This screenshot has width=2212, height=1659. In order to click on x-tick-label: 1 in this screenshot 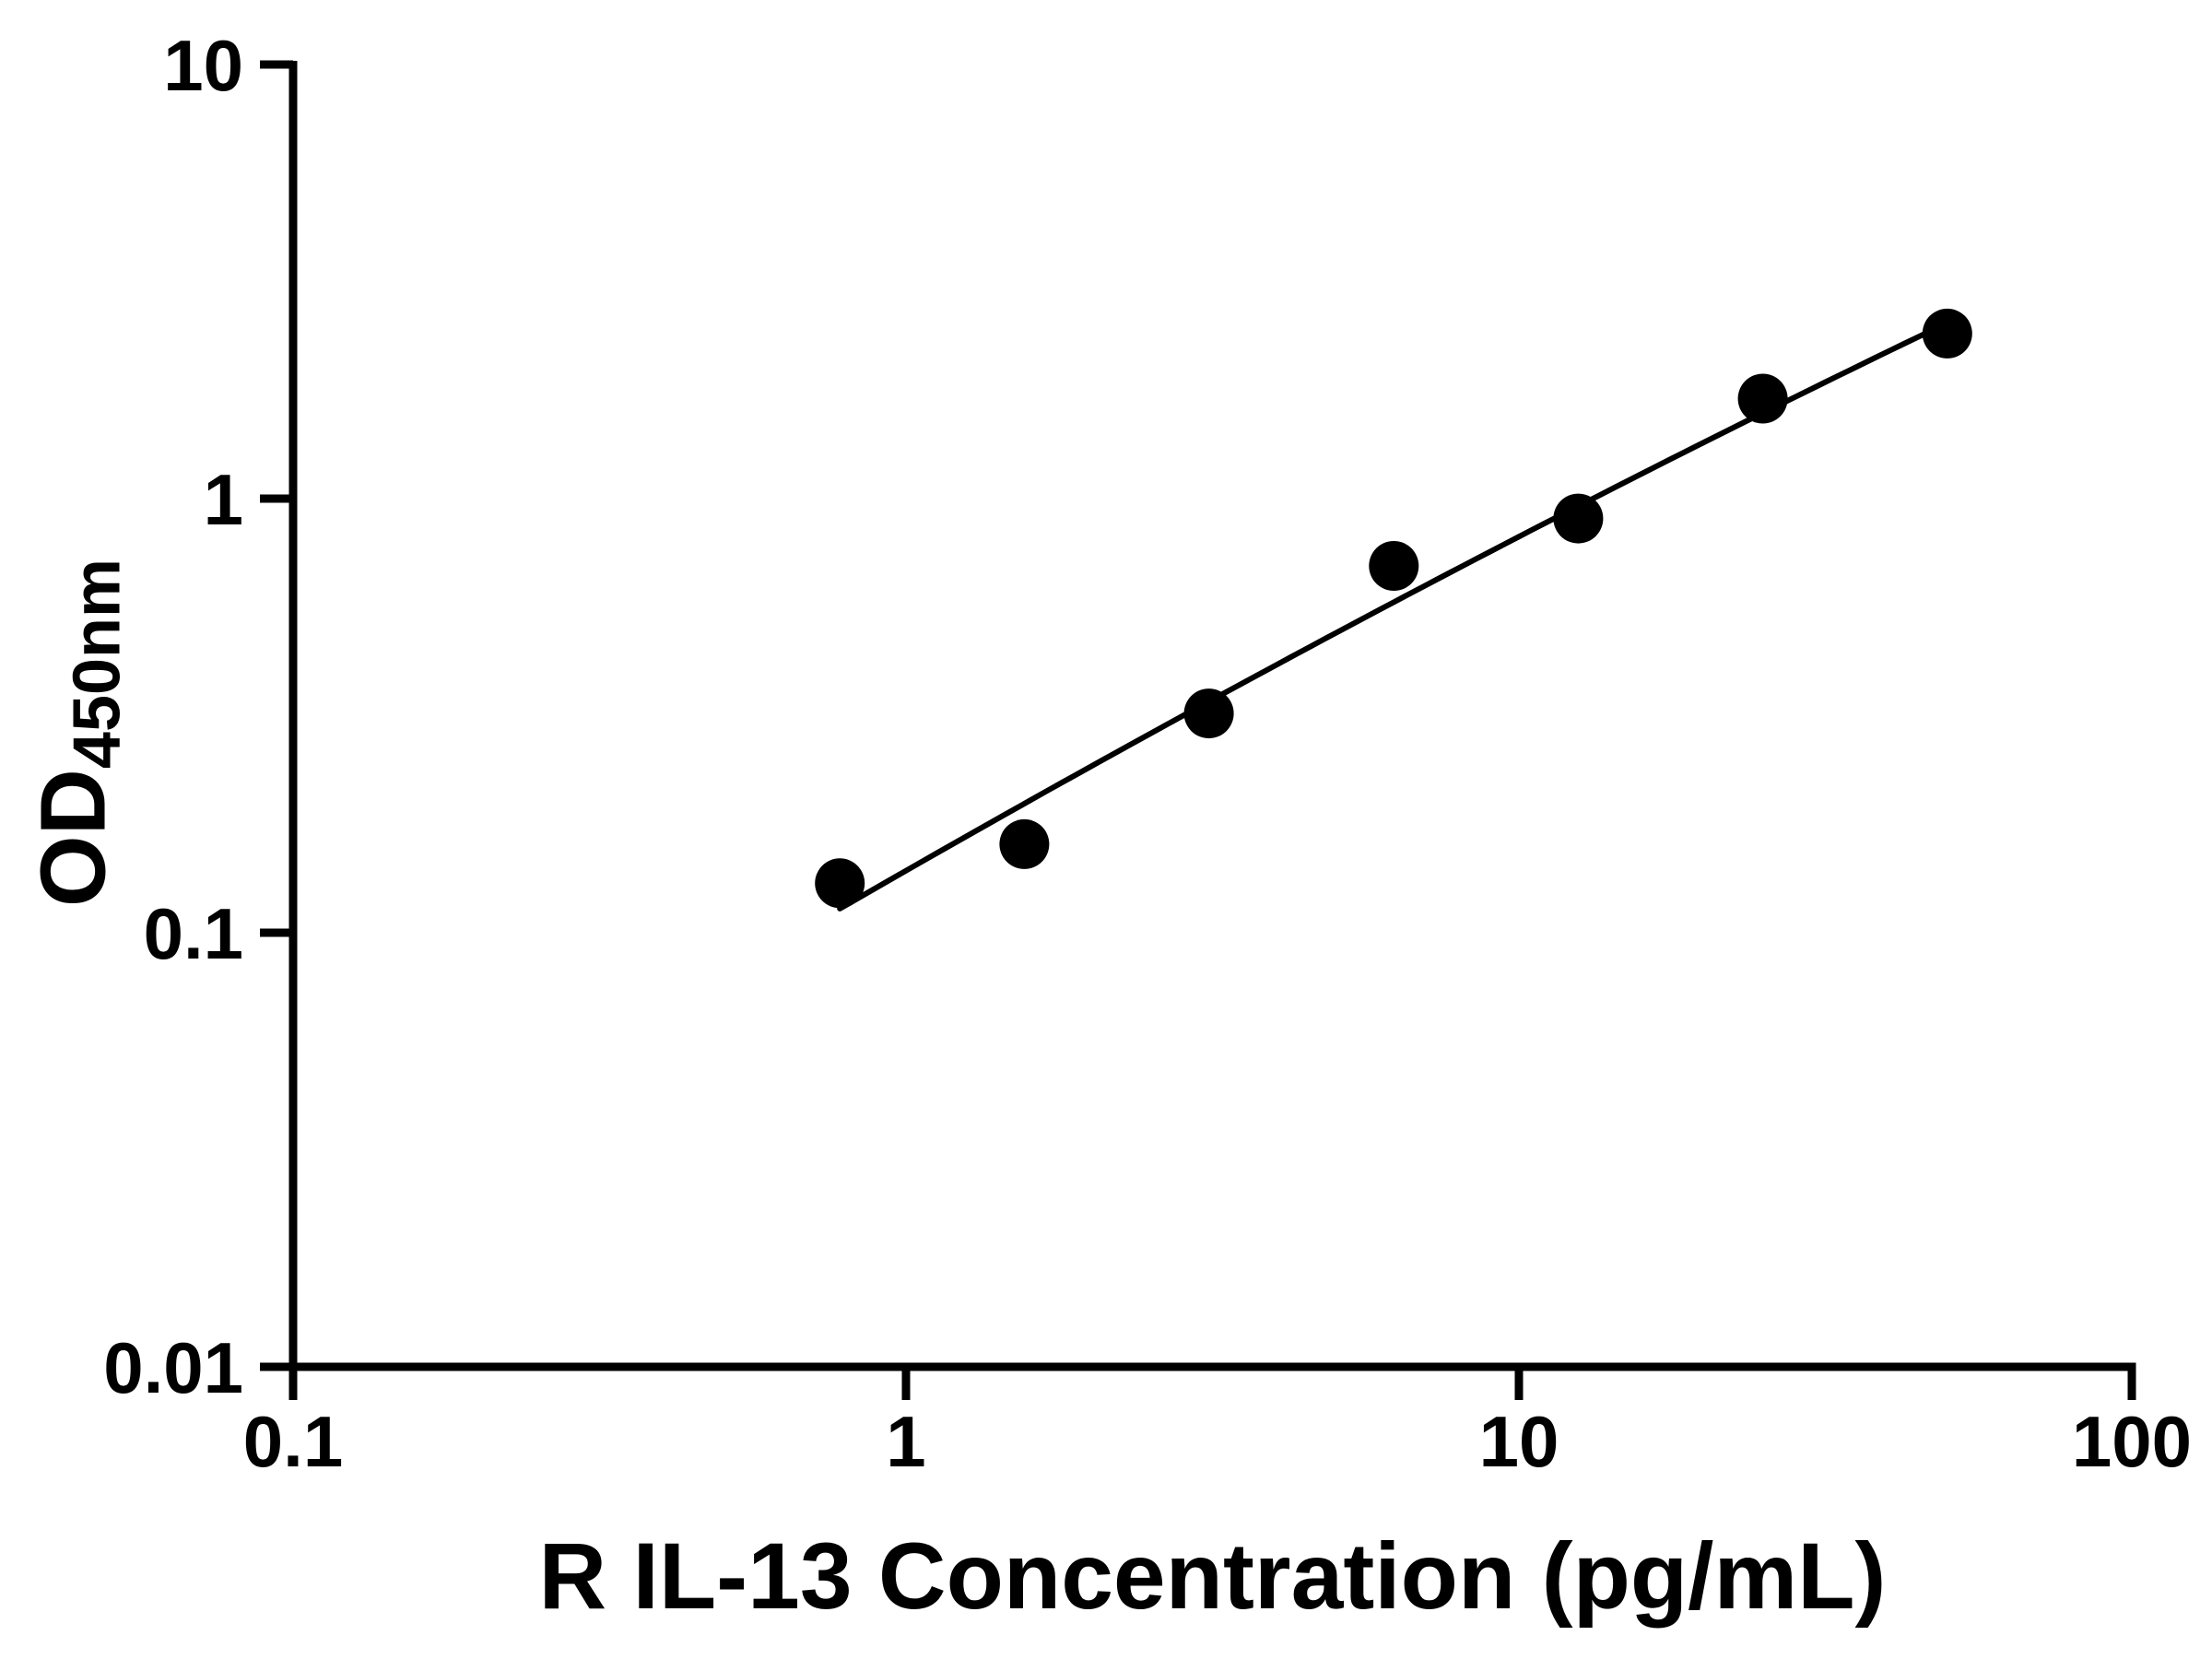, I will do `click(905, 1441)`.